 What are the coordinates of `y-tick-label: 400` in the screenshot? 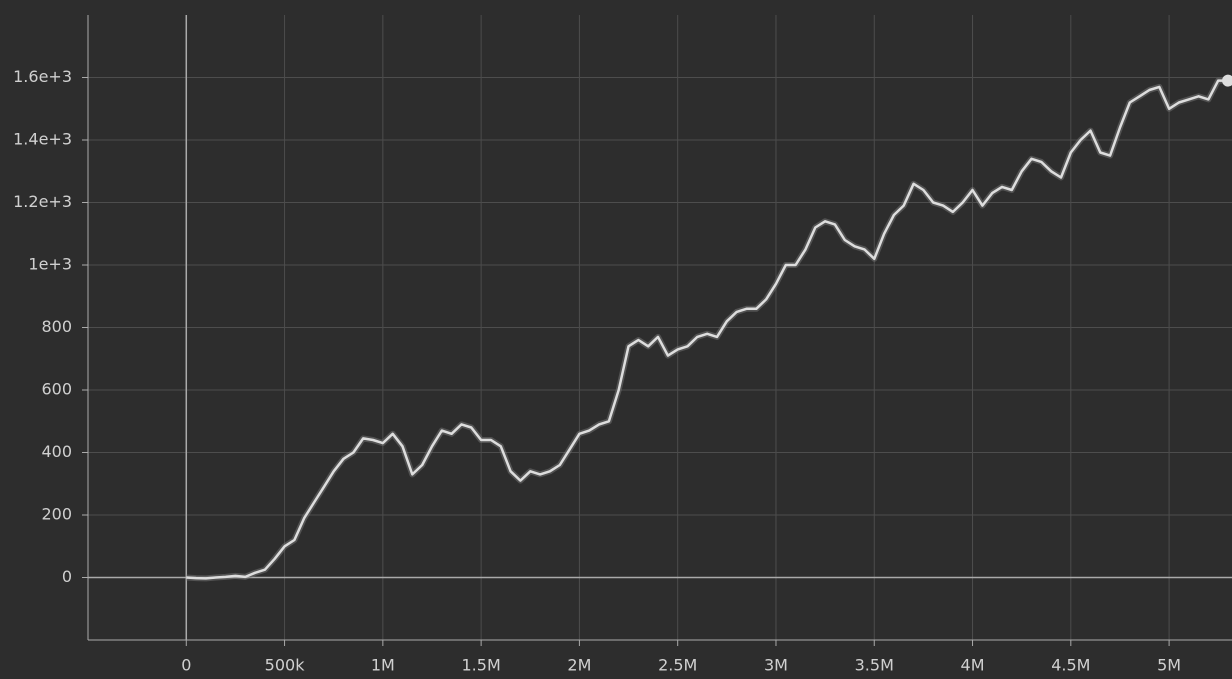 It's located at (56, 451).